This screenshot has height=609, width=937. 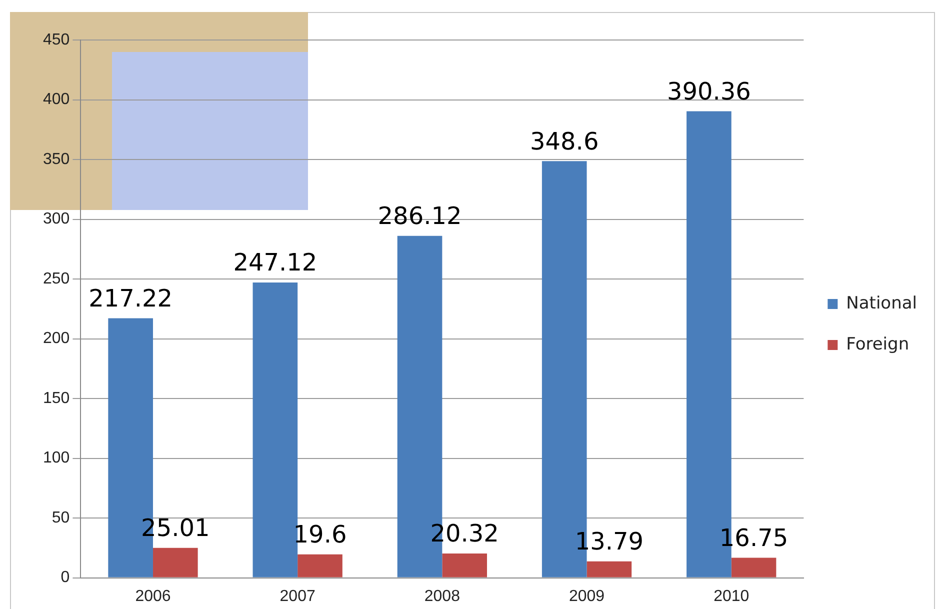 I want to click on legend-label: National, so click(x=882, y=303).